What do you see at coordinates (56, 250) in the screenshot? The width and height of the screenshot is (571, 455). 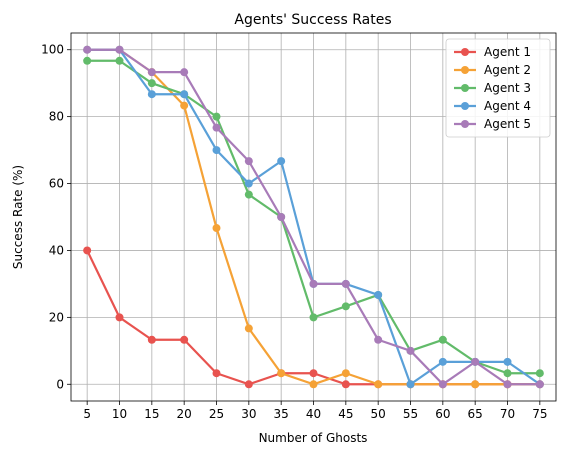 I see `y-tick-label: 40` at bounding box center [56, 250].